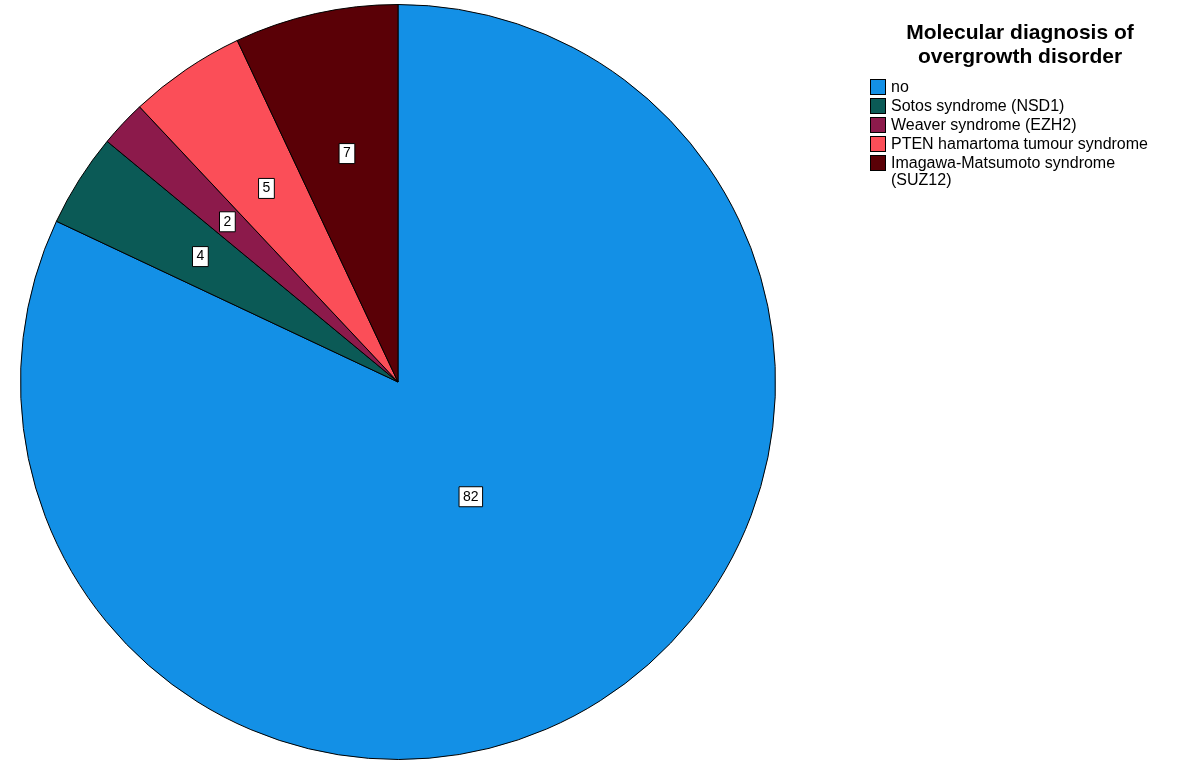 The height and width of the screenshot is (764, 1193). I want to click on legend-label: PTEN hamartoma tumour syndrome, so click(1019, 143).